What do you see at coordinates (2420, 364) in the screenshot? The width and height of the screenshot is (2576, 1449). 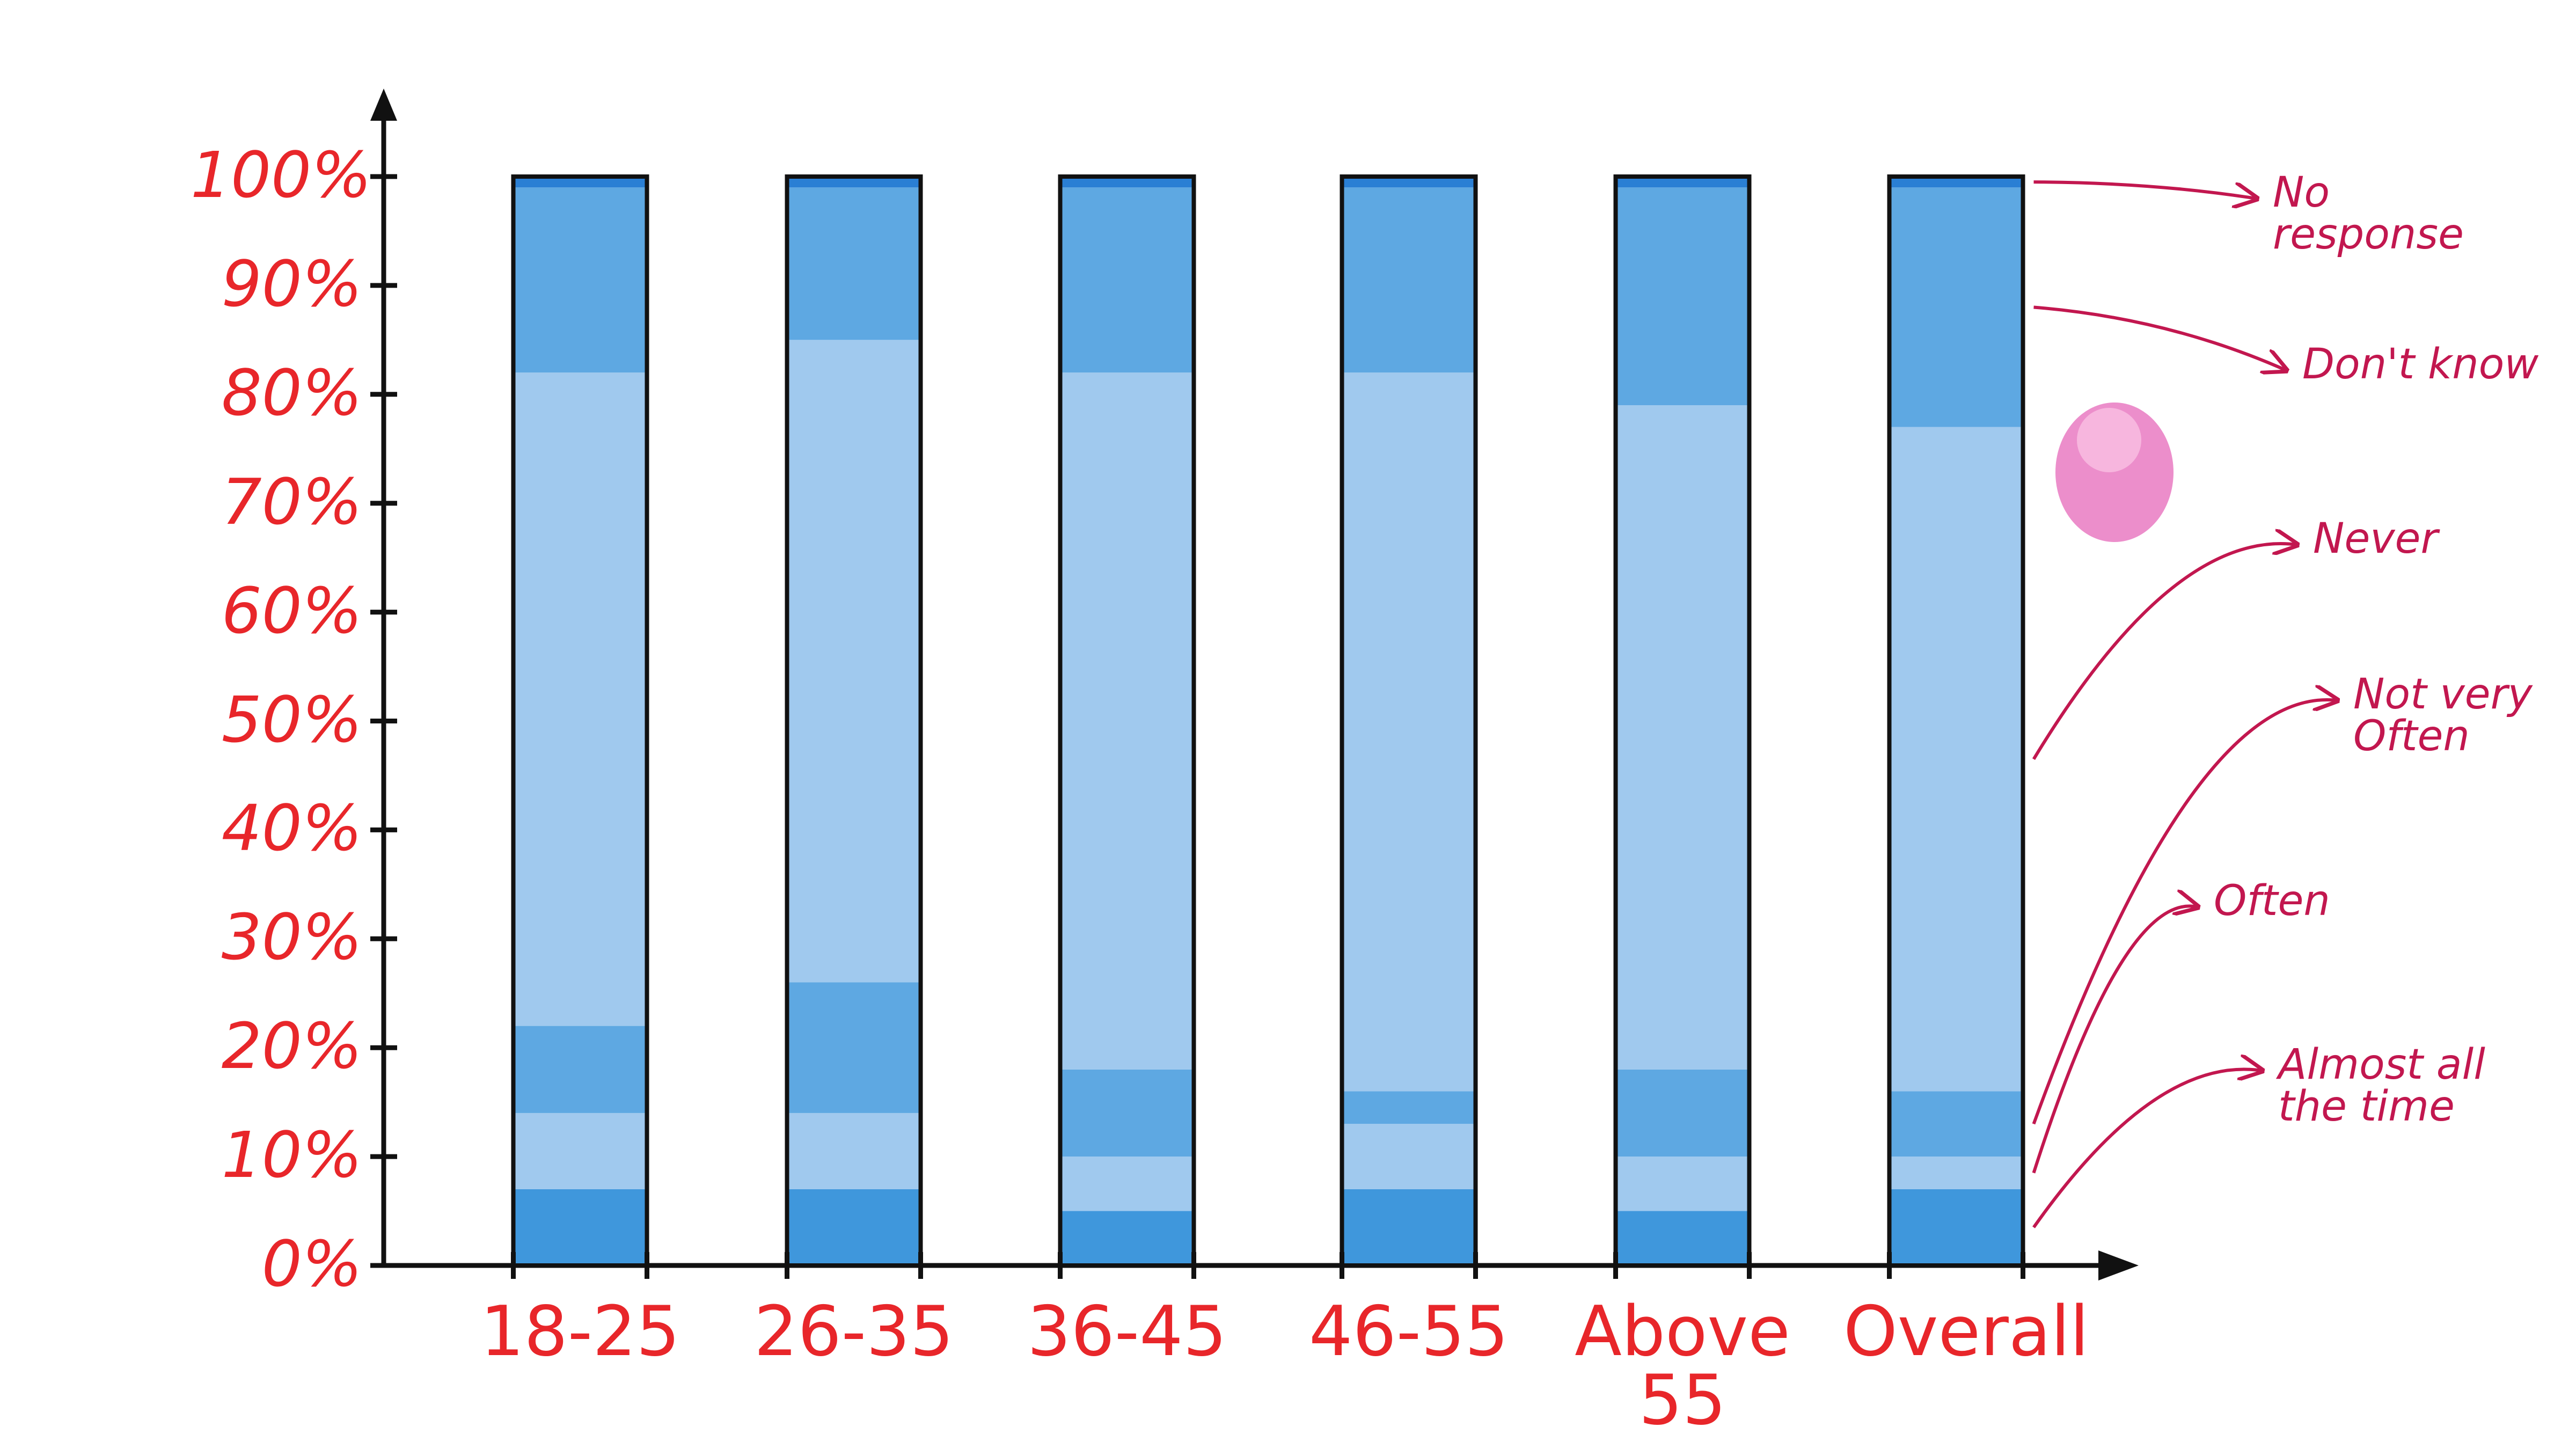 I see `legend-label: Don't know` at bounding box center [2420, 364].